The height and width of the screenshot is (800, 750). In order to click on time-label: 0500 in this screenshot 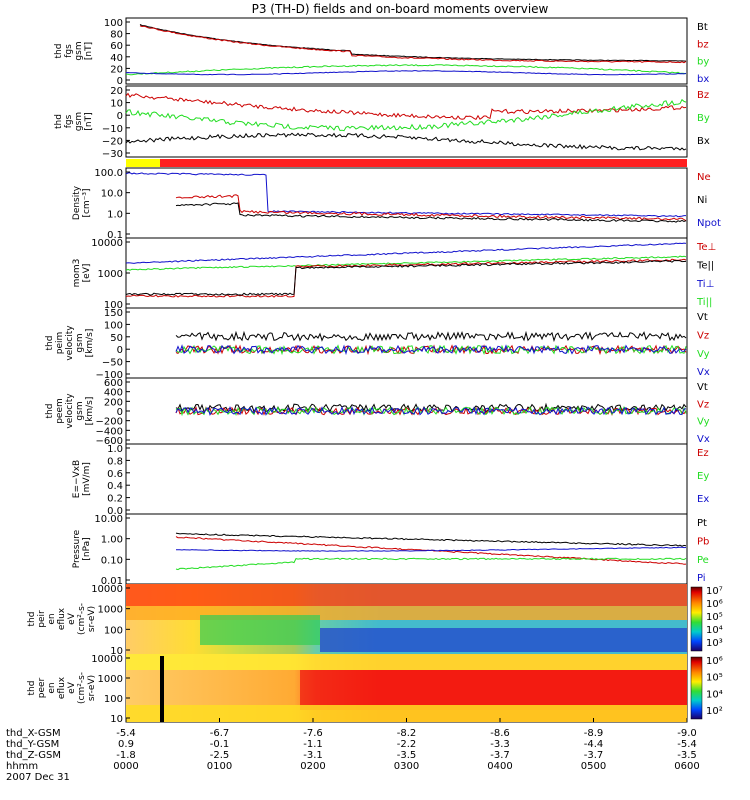, I will do `click(593, 766)`.